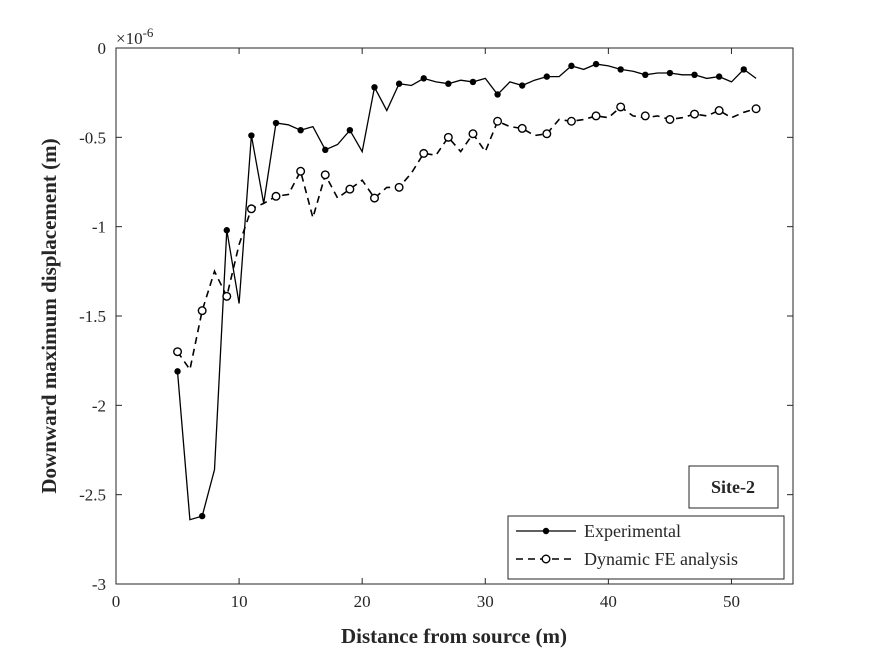 The width and height of the screenshot is (876, 657). I want to click on legend-marker-fe, so click(546, 559).